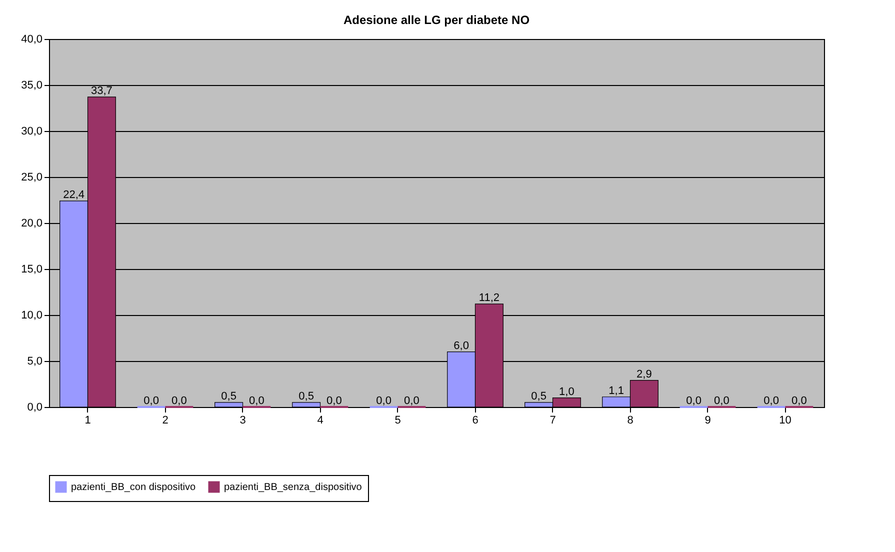  What do you see at coordinates (566, 392) in the screenshot?
I see `data-label: 1,0` at bounding box center [566, 392].